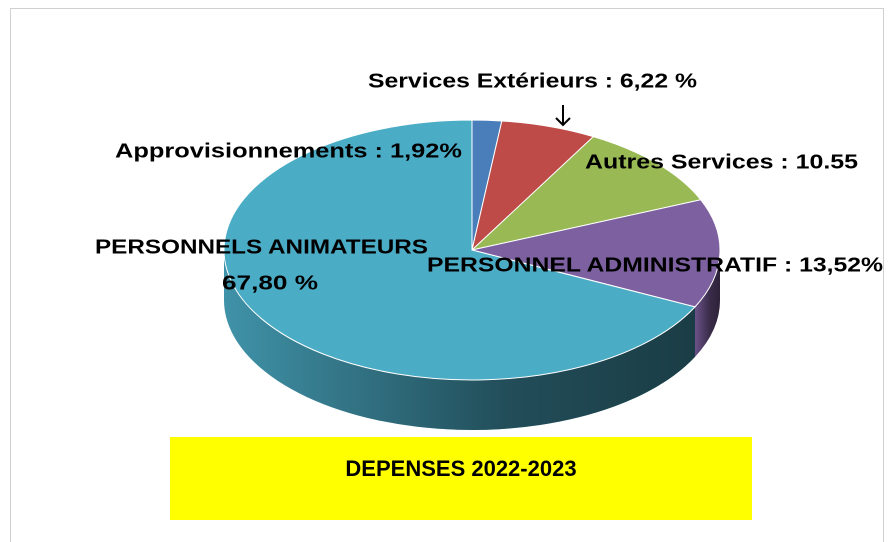 The width and height of the screenshot is (894, 542). I want to click on title-box, so click(461, 478).